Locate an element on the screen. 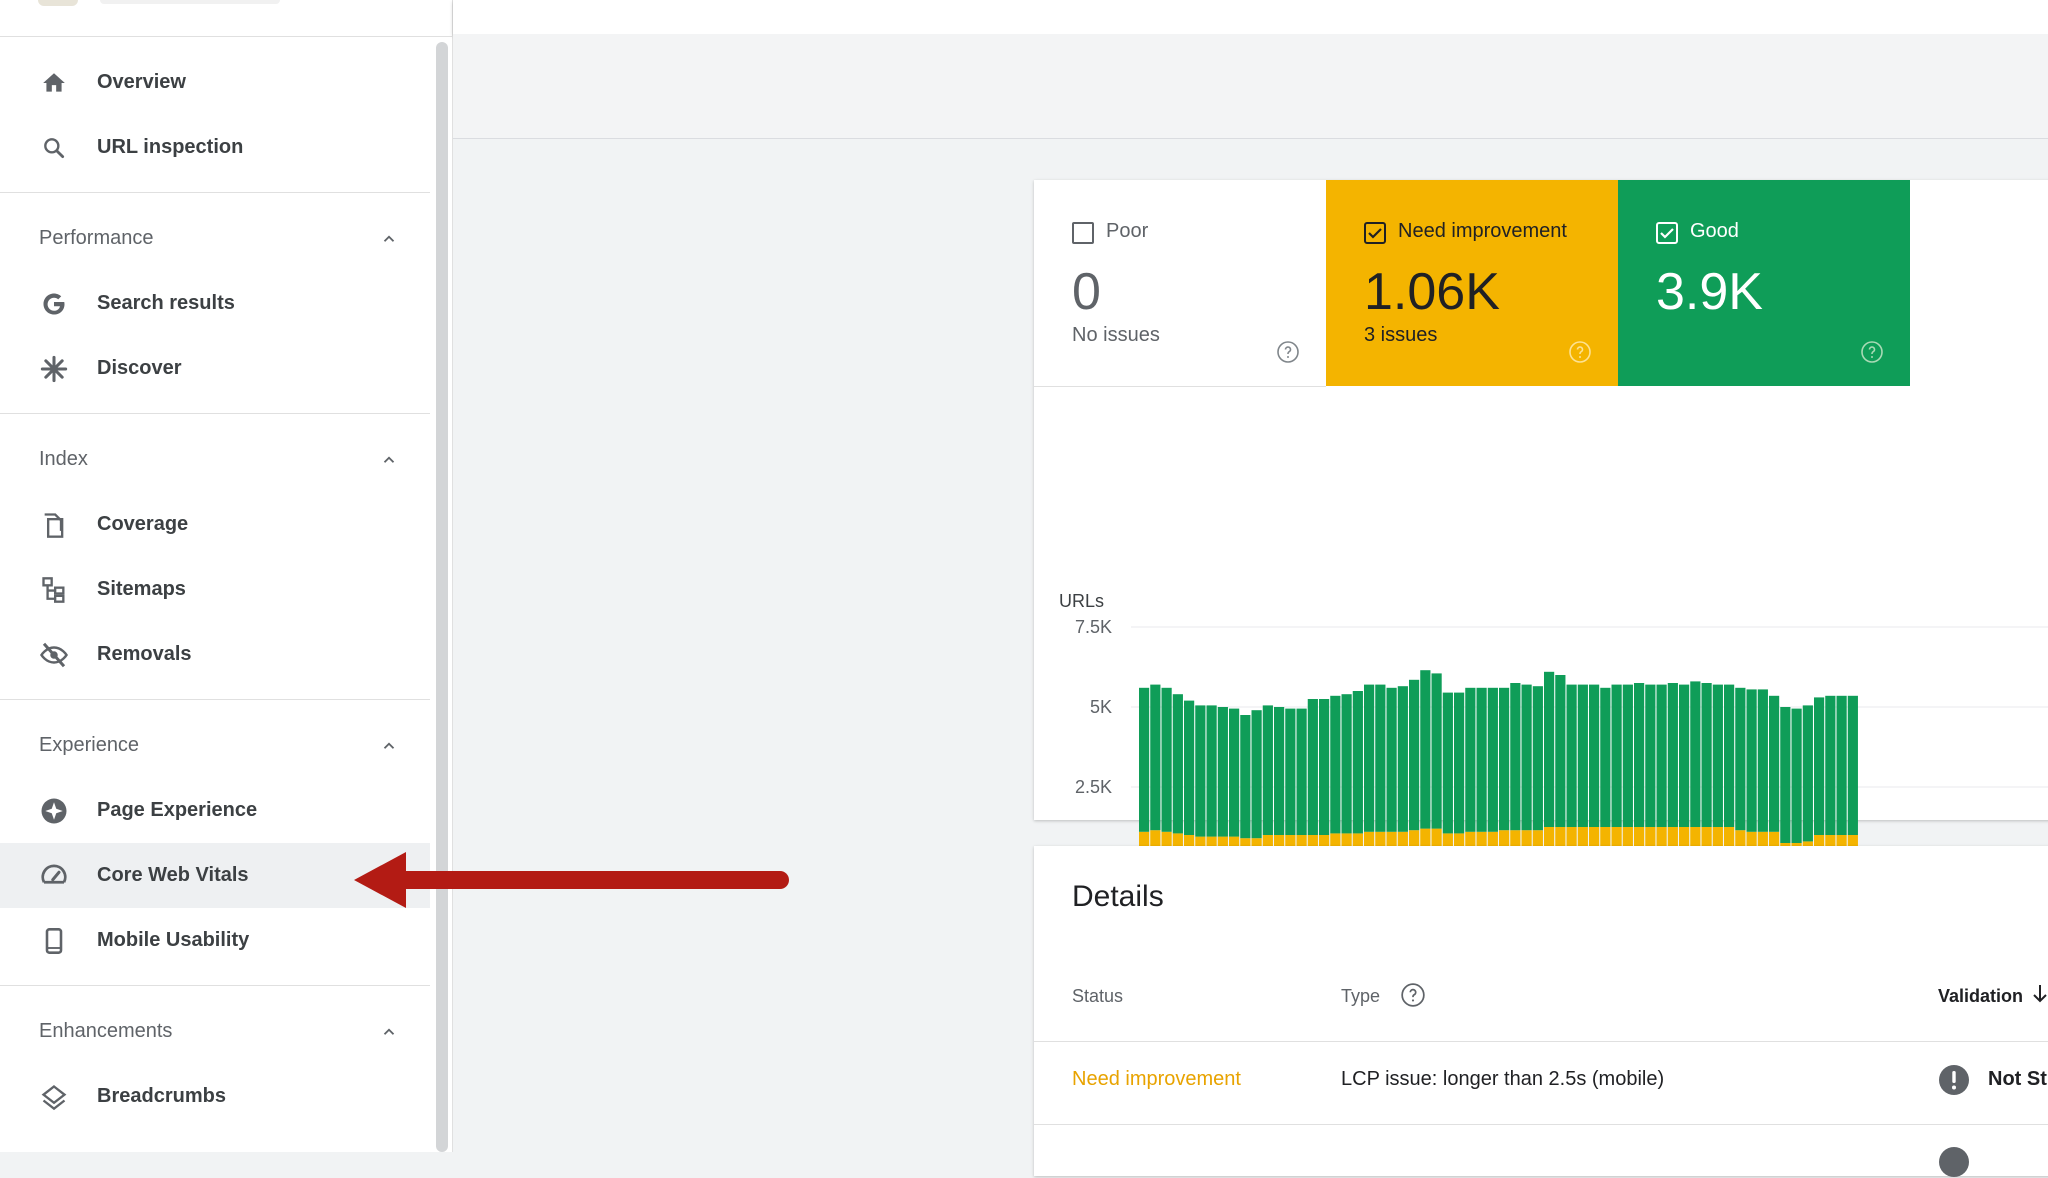 The height and width of the screenshot is (1178, 2048). sidebar-scrollbar is located at coordinates (442, 597).